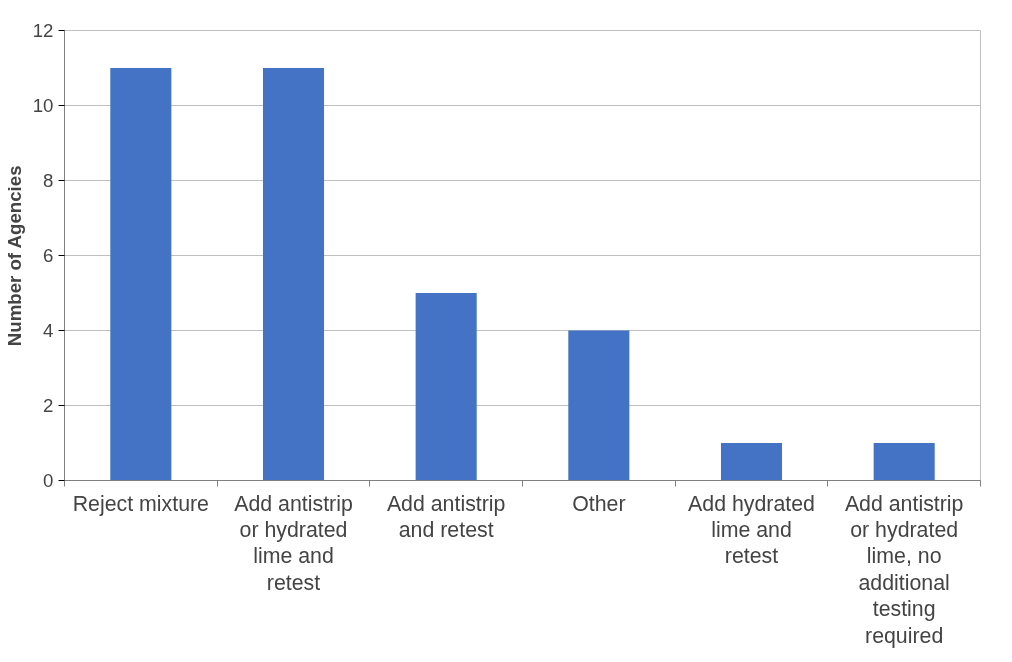  Describe the element at coordinates (43, 30) in the screenshot. I see `y-tick-label: 12` at that location.